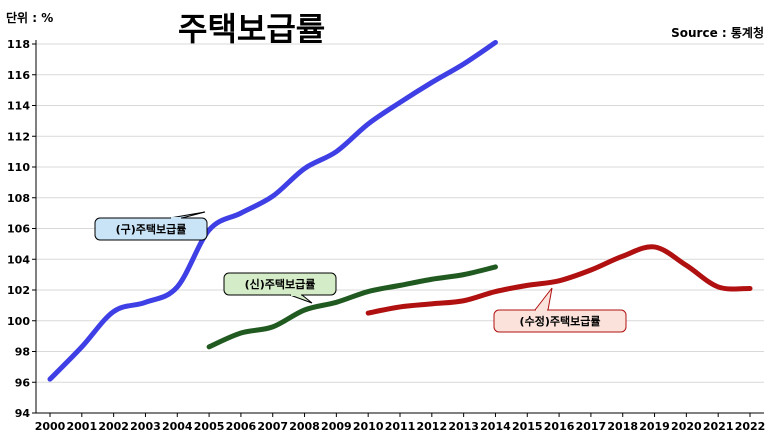  I want to click on x-tick-label: 2016, so click(559, 426).